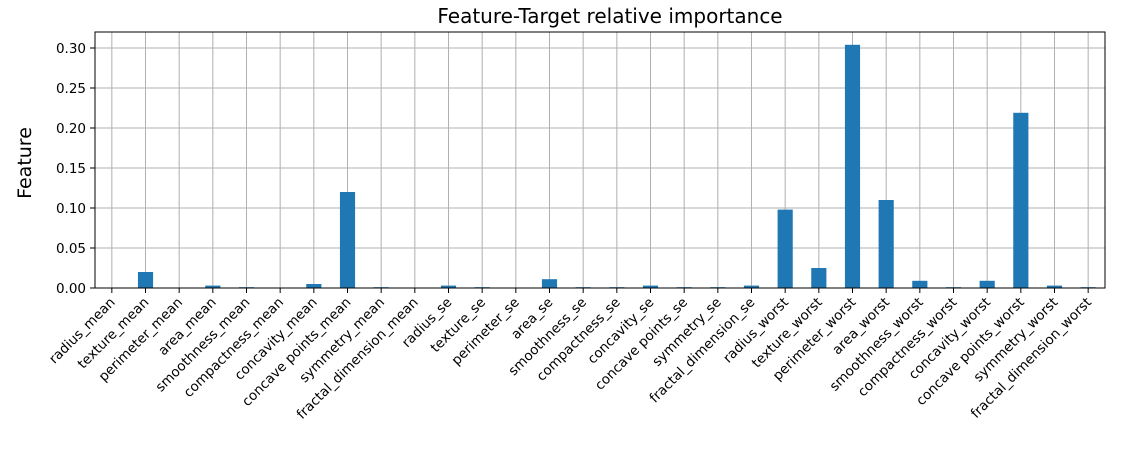 The image size is (1142, 454). Describe the element at coordinates (71, 169) in the screenshot. I see `y-tick-label: 0.15` at that location.